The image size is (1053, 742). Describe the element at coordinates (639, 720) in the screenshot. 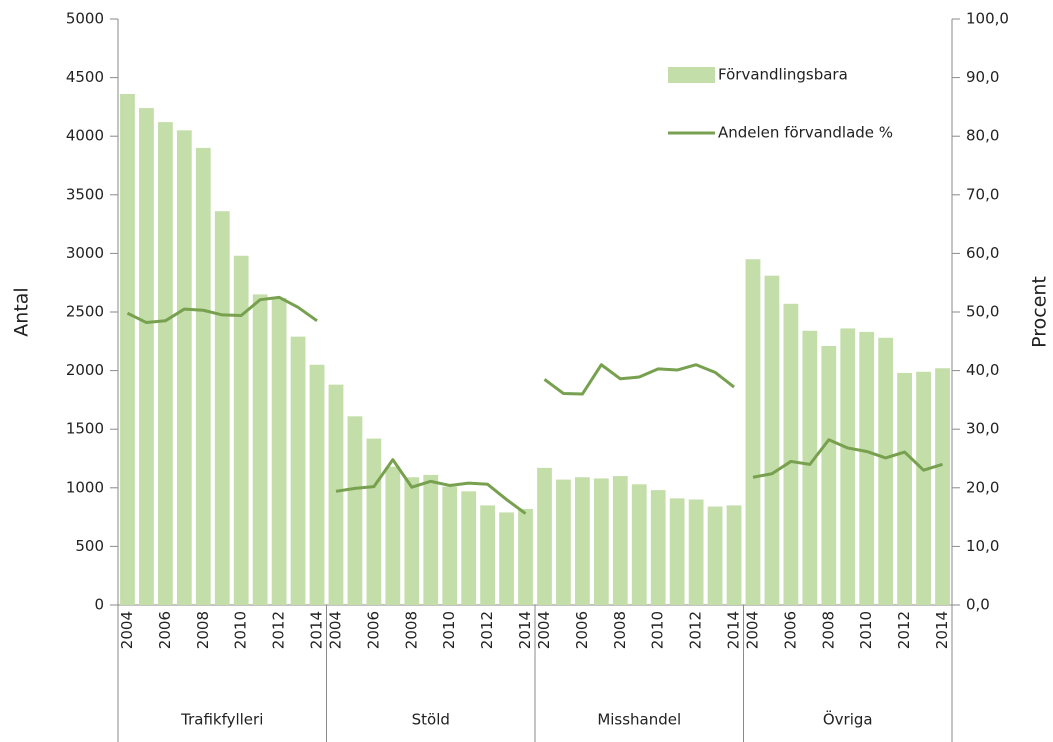

I see `group-label: Misshandel` at that location.